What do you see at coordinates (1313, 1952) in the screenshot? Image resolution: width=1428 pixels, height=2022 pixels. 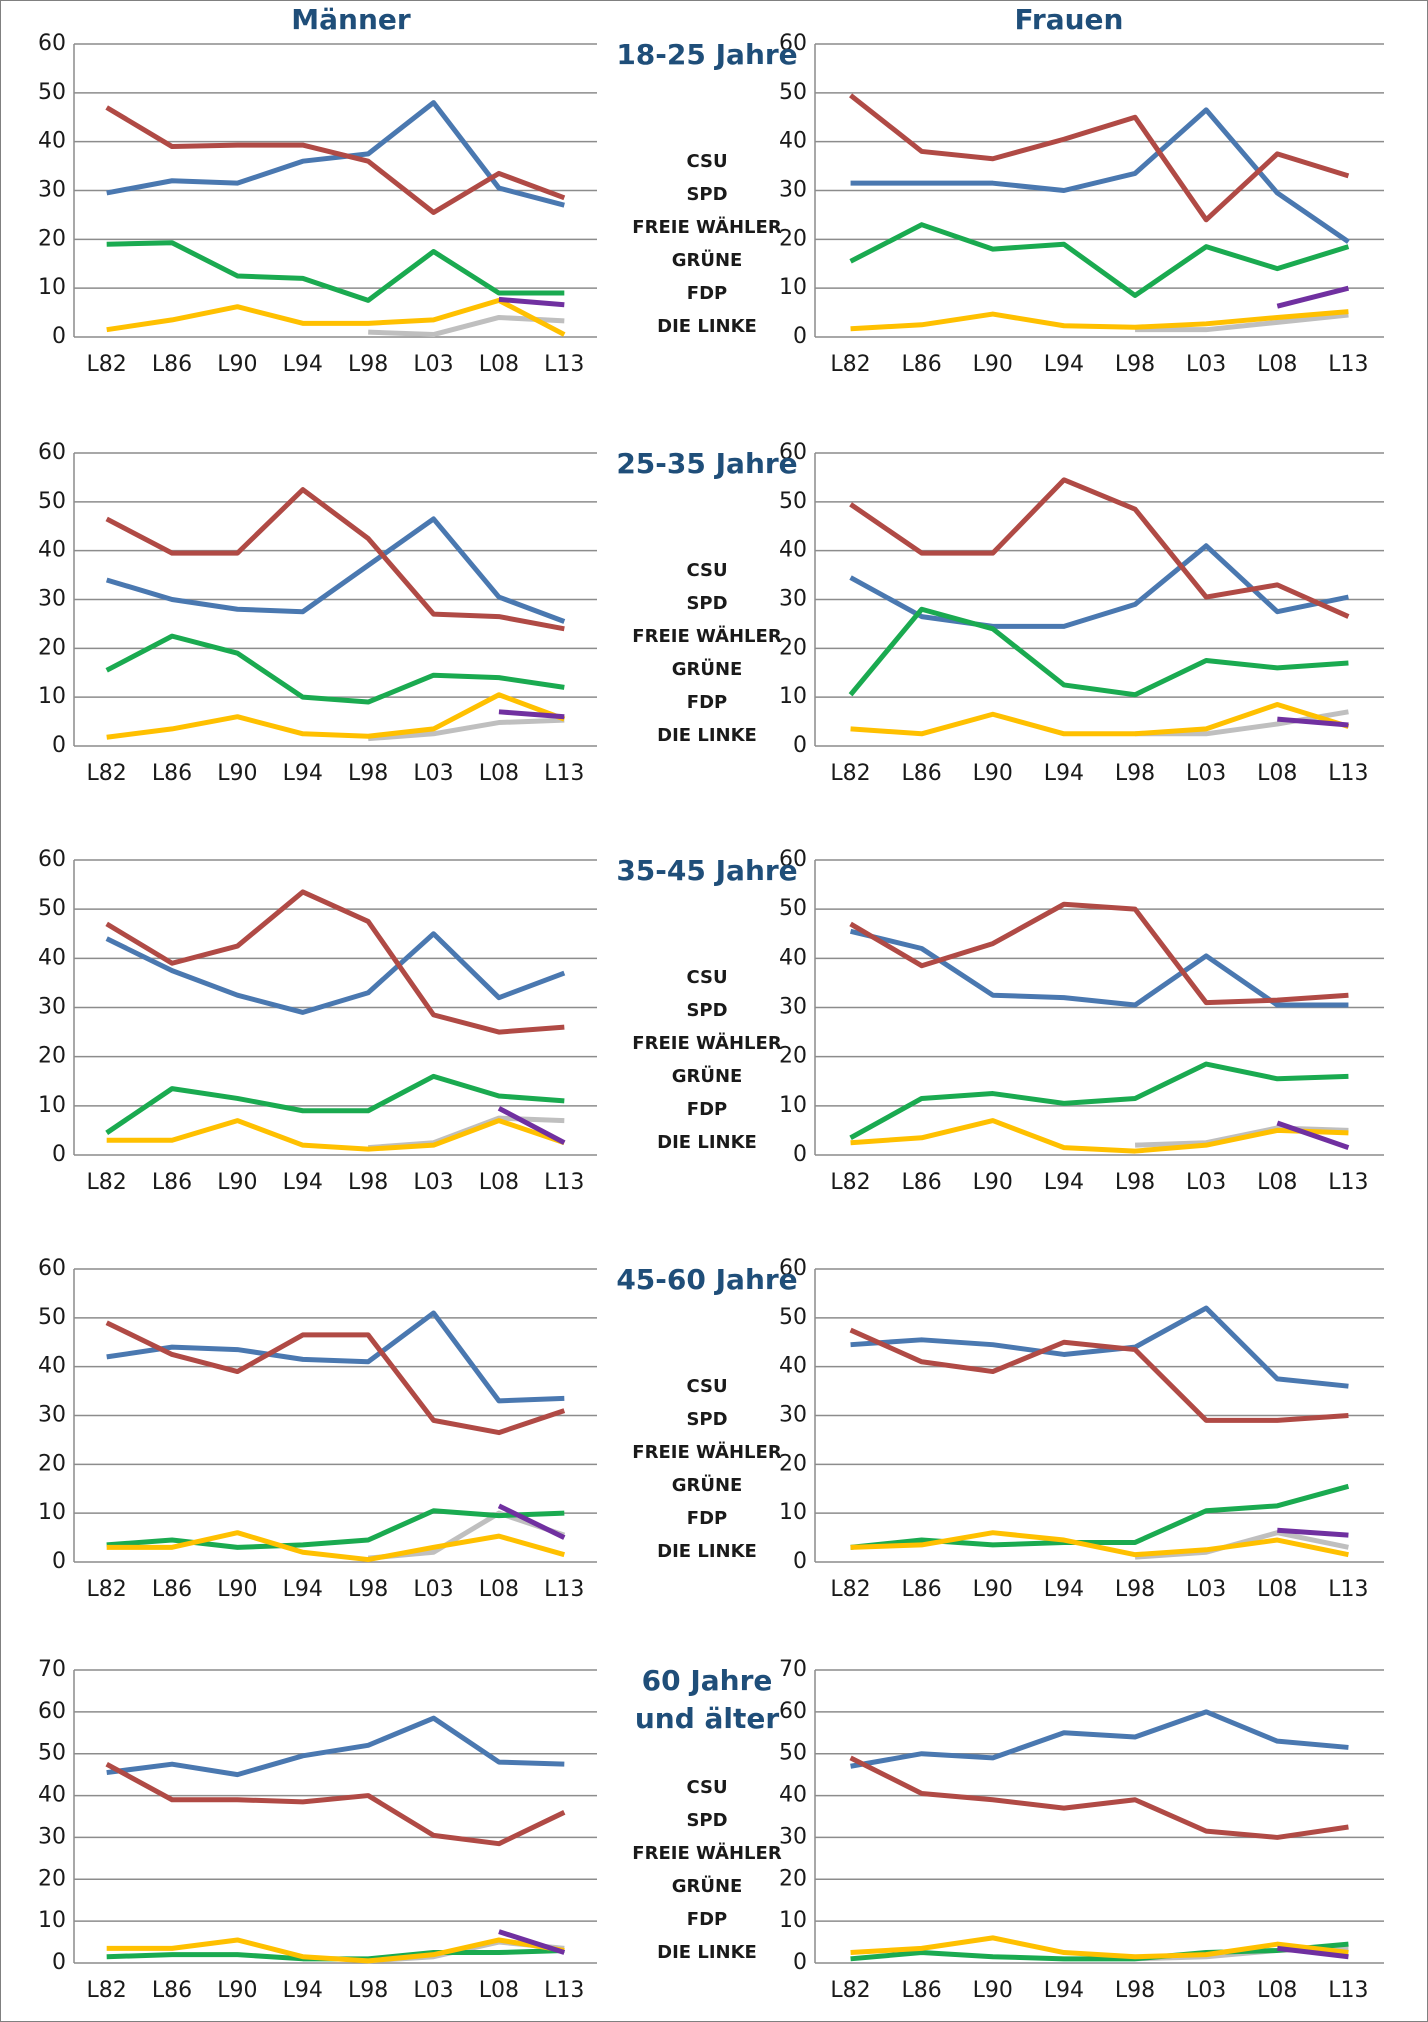 I see `series-line: DIE LINKE` at bounding box center [1313, 1952].